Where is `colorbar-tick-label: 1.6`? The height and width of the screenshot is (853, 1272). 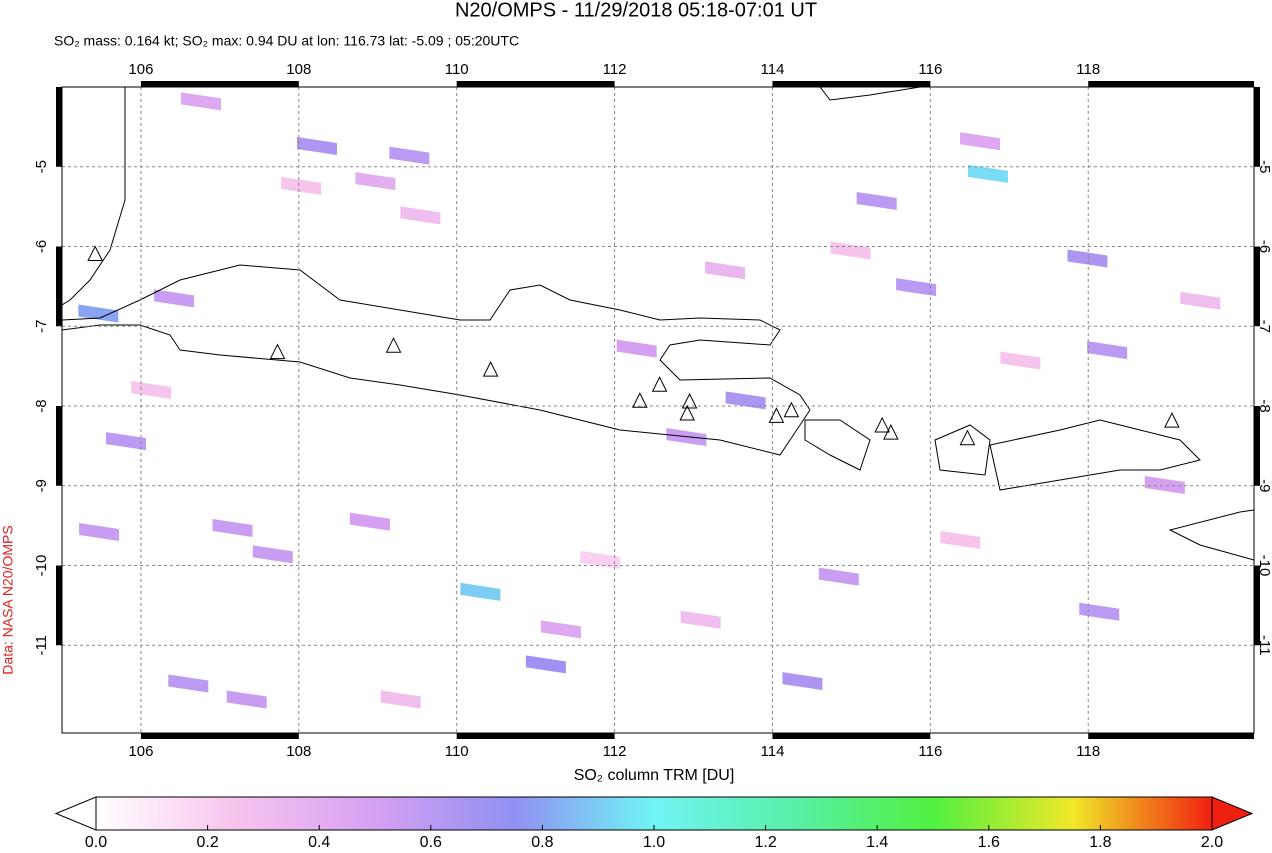
colorbar-tick-label: 1.6 is located at coordinates (989, 842).